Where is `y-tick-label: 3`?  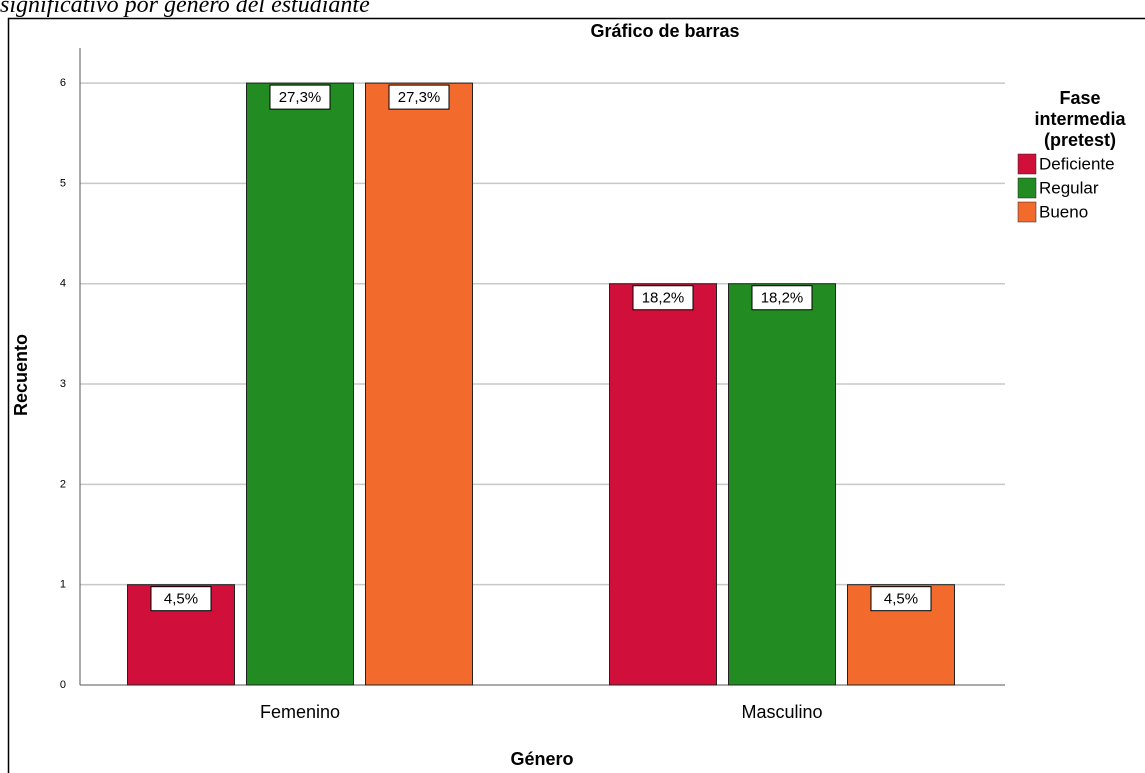
y-tick-label: 3 is located at coordinates (63, 384).